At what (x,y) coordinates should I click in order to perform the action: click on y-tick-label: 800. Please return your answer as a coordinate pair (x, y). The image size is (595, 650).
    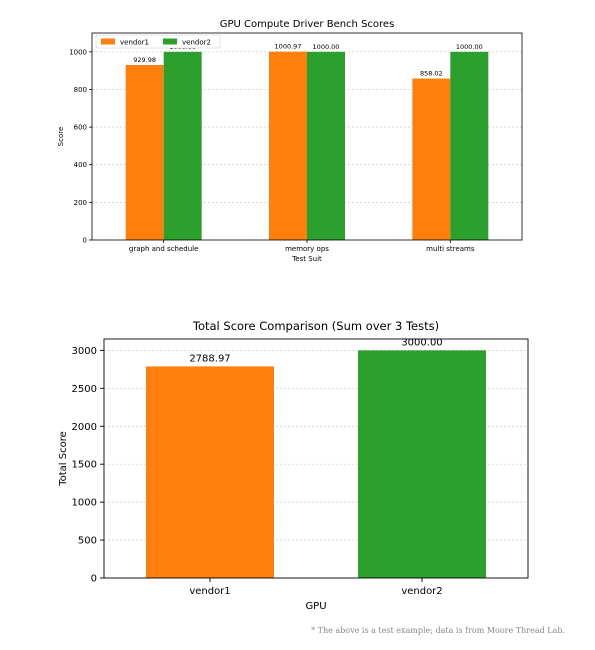
    Looking at the image, I should click on (80, 90).